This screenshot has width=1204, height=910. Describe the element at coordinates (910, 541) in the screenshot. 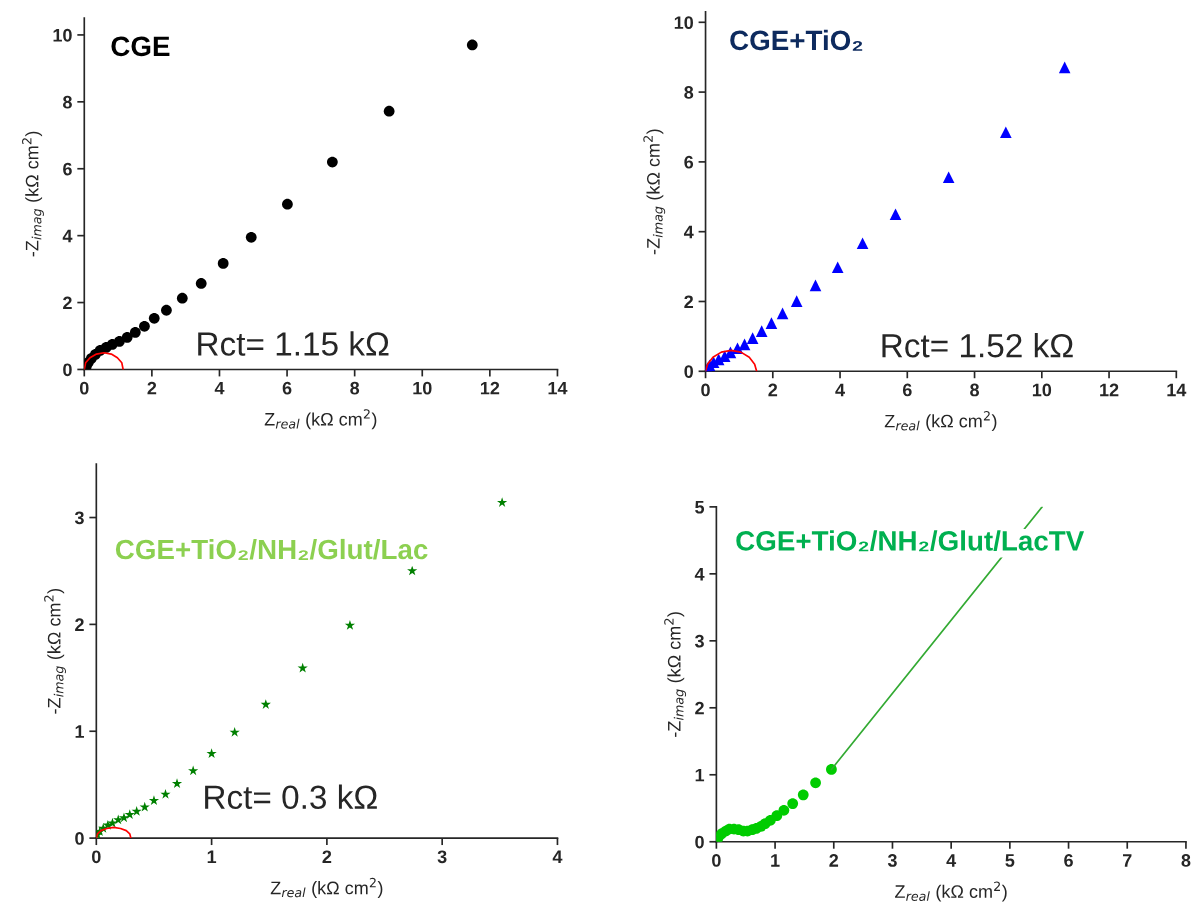

I see `text: CGE+TiO₂/NH₂/Glut/LacTV` at that location.